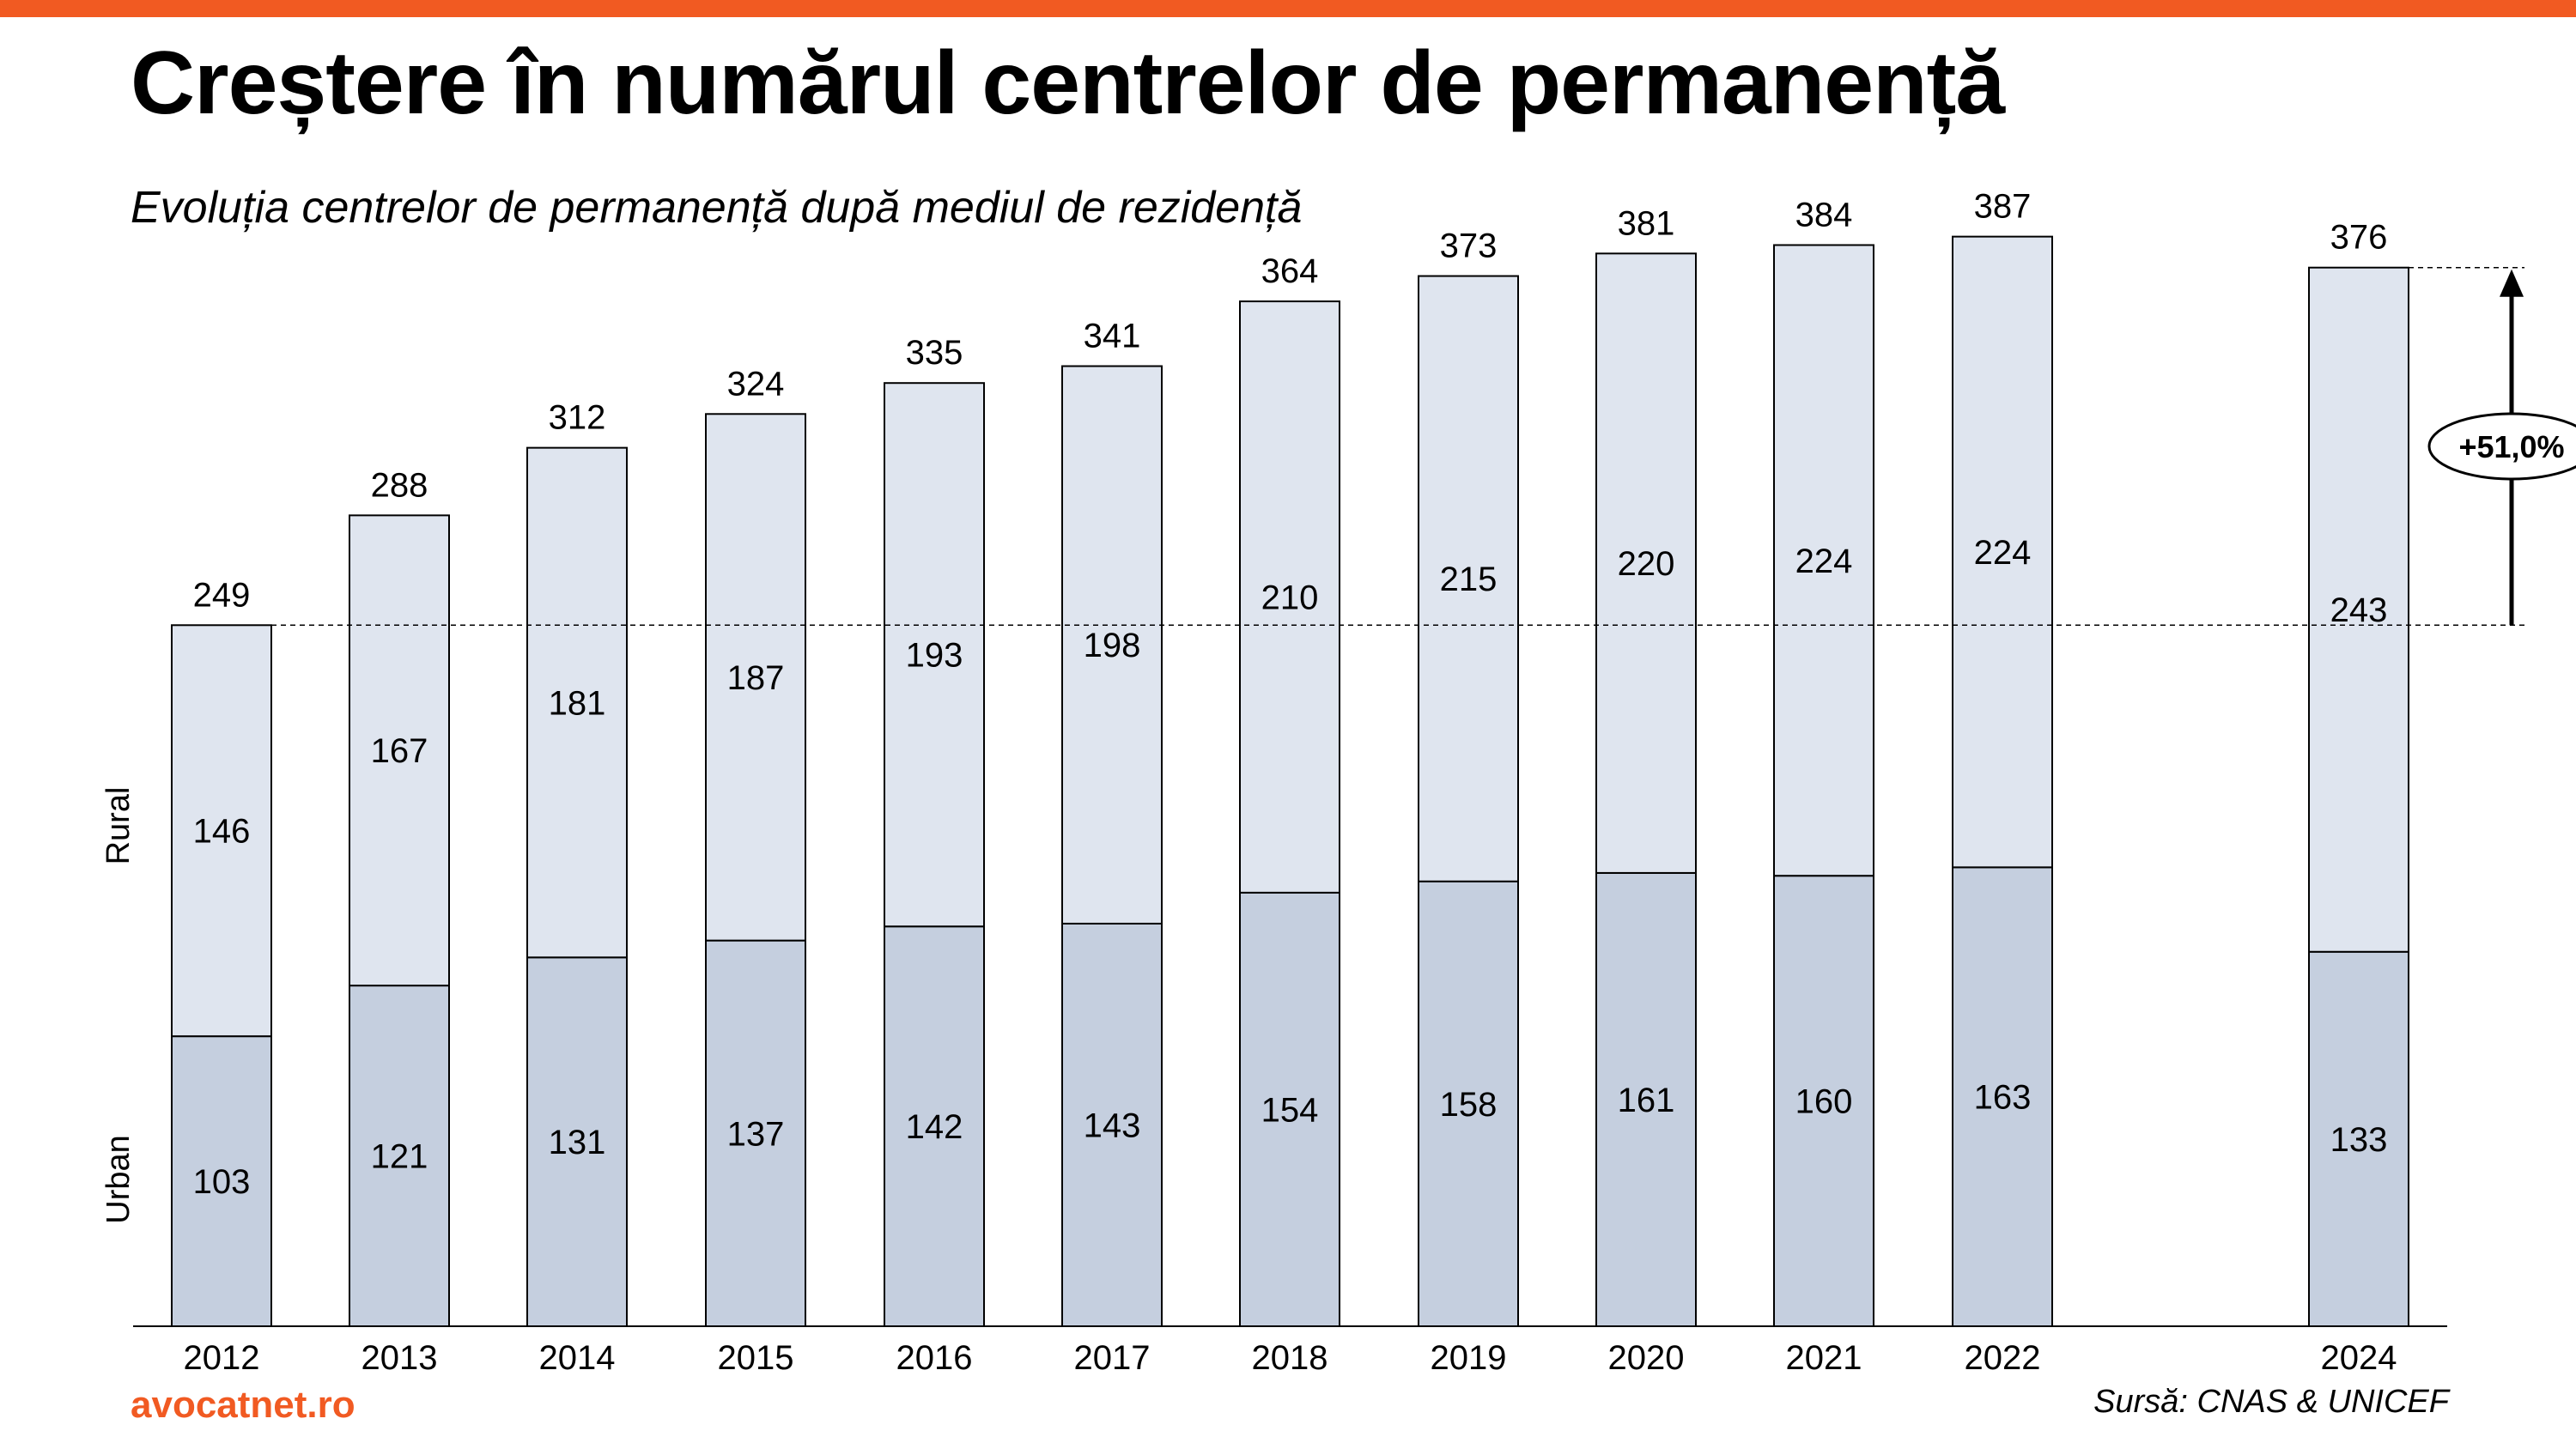 The width and height of the screenshot is (2576, 1449). I want to click on bar-rural-2019, so click(1469, 578).